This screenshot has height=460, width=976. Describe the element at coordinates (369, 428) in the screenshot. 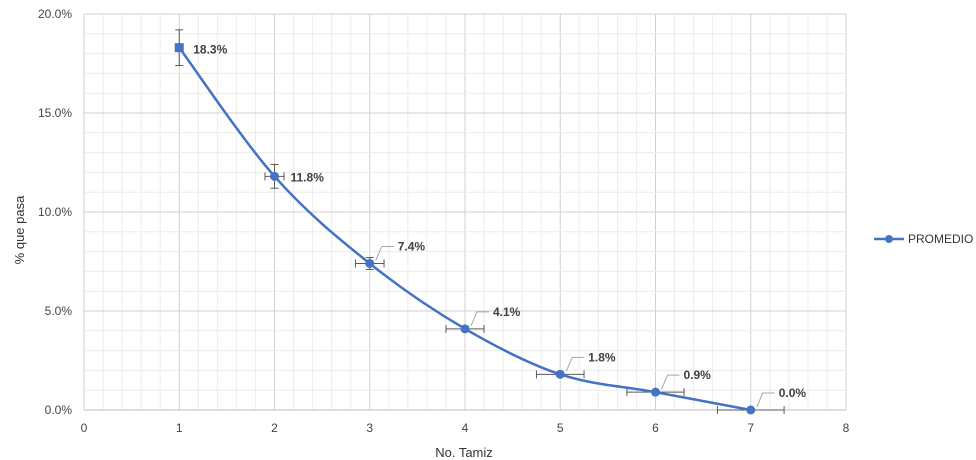

I see `x-tick-label: 3` at that location.